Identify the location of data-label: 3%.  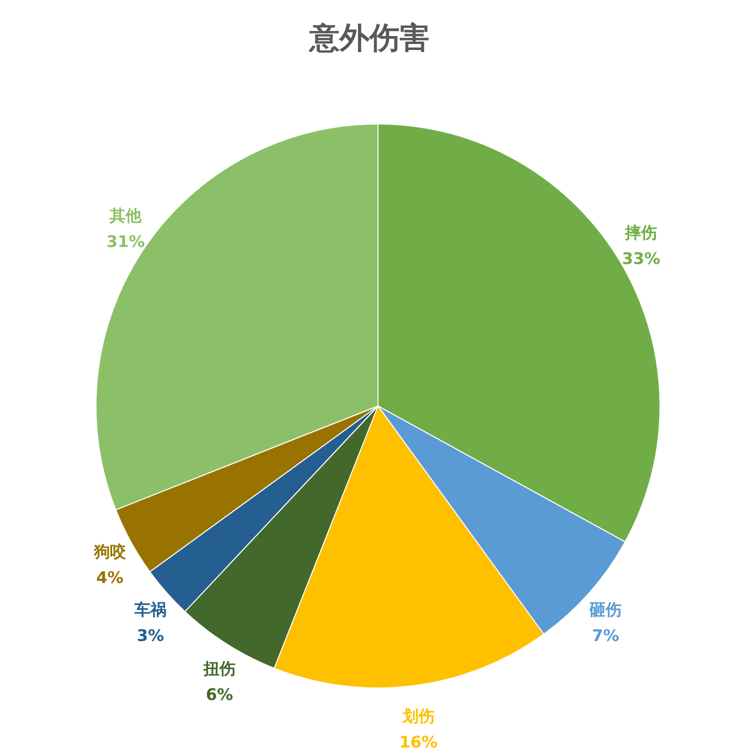
(150, 635).